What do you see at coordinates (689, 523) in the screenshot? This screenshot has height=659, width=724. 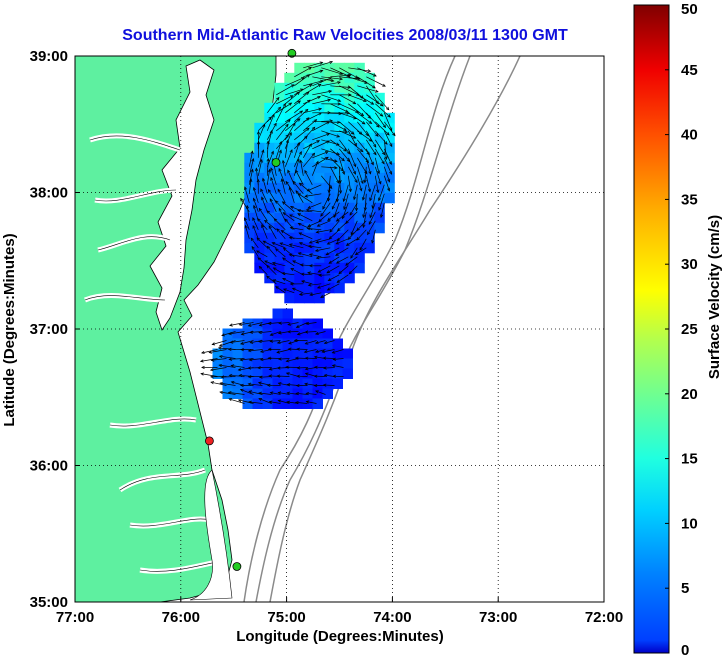 I see `colorbar-tick-label: 10` at bounding box center [689, 523].